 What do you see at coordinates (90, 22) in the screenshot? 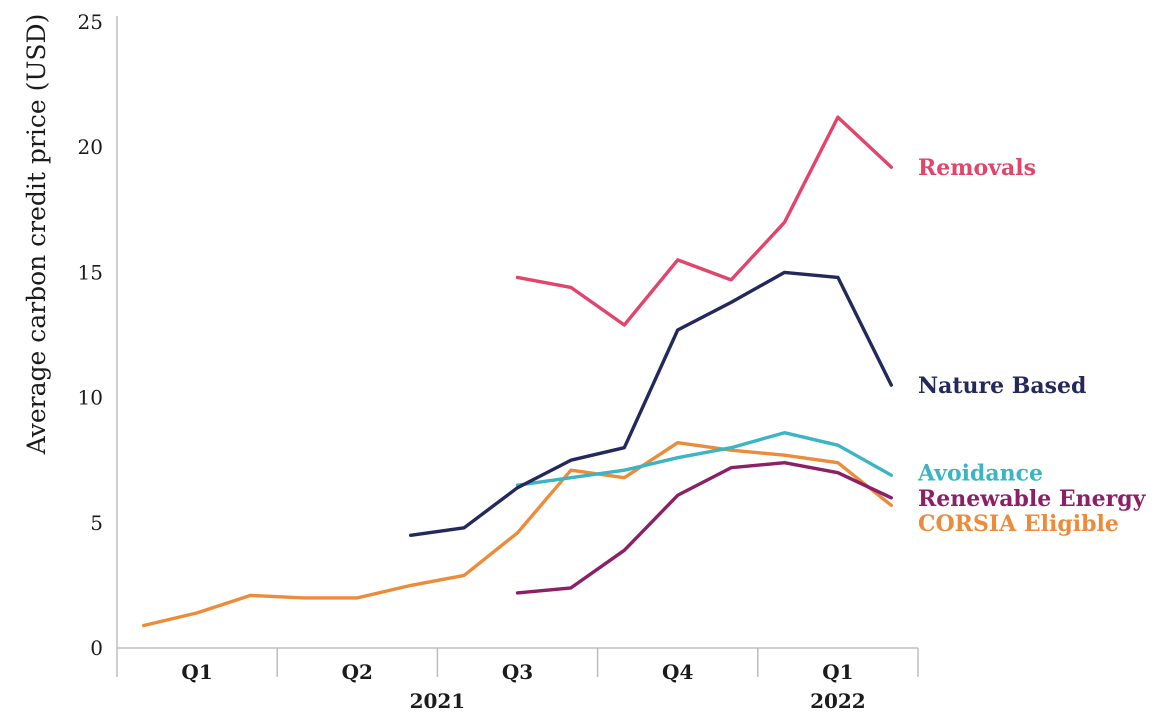
I see `y-tick-label: 25` at bounding box center [90, 22].